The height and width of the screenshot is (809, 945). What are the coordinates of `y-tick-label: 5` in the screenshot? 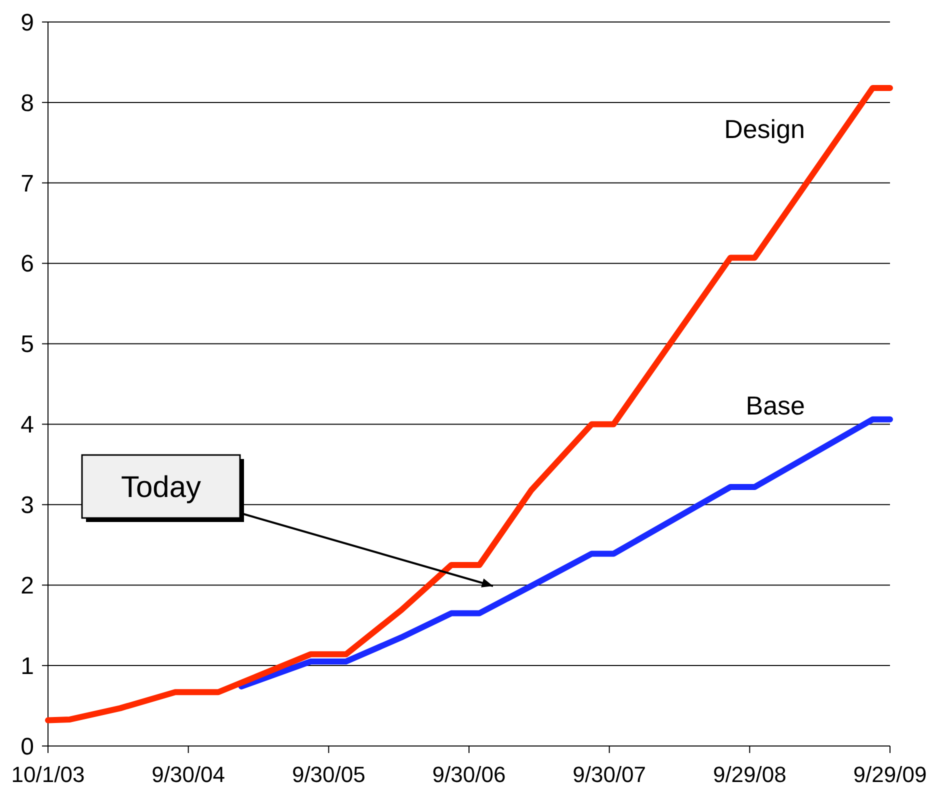 It's located at (27, 344).